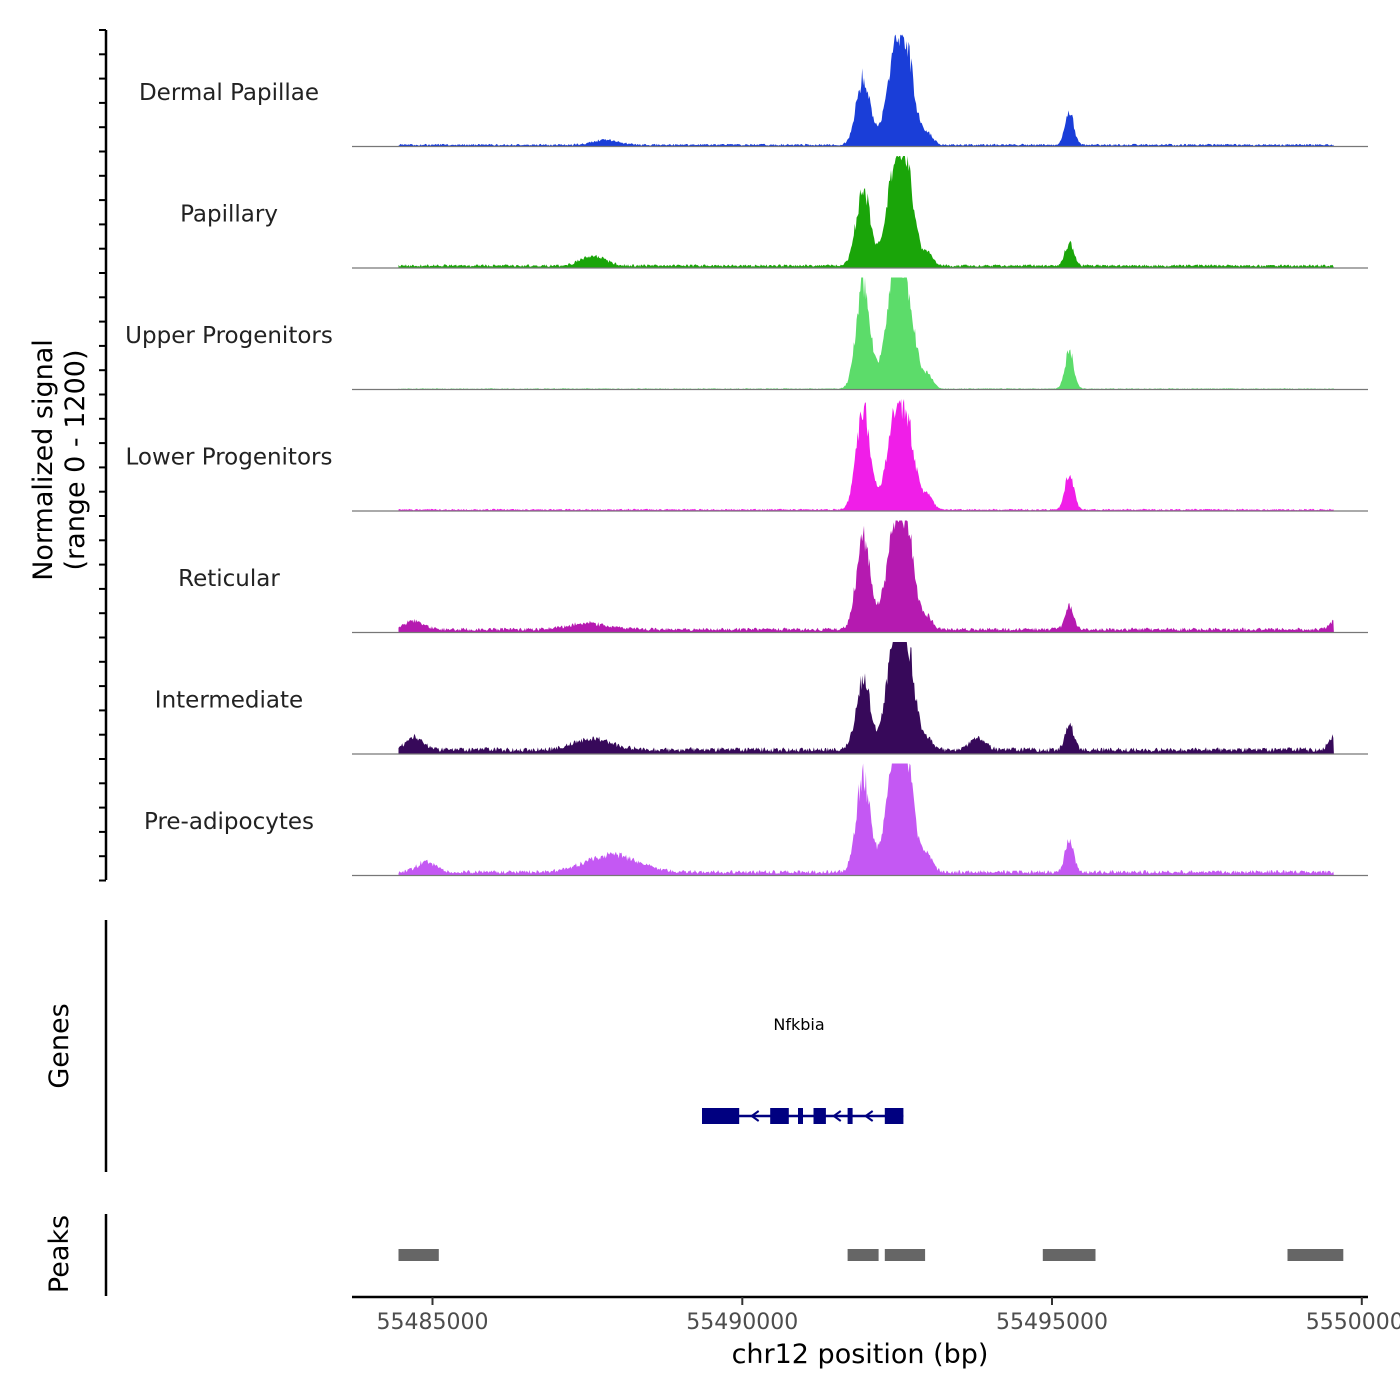 This screenshot has width=1400, height=1400. Describe the element at coordinates (43, 460) in the screenshot. I see `y-axis-label: Normalized signal` at that location.